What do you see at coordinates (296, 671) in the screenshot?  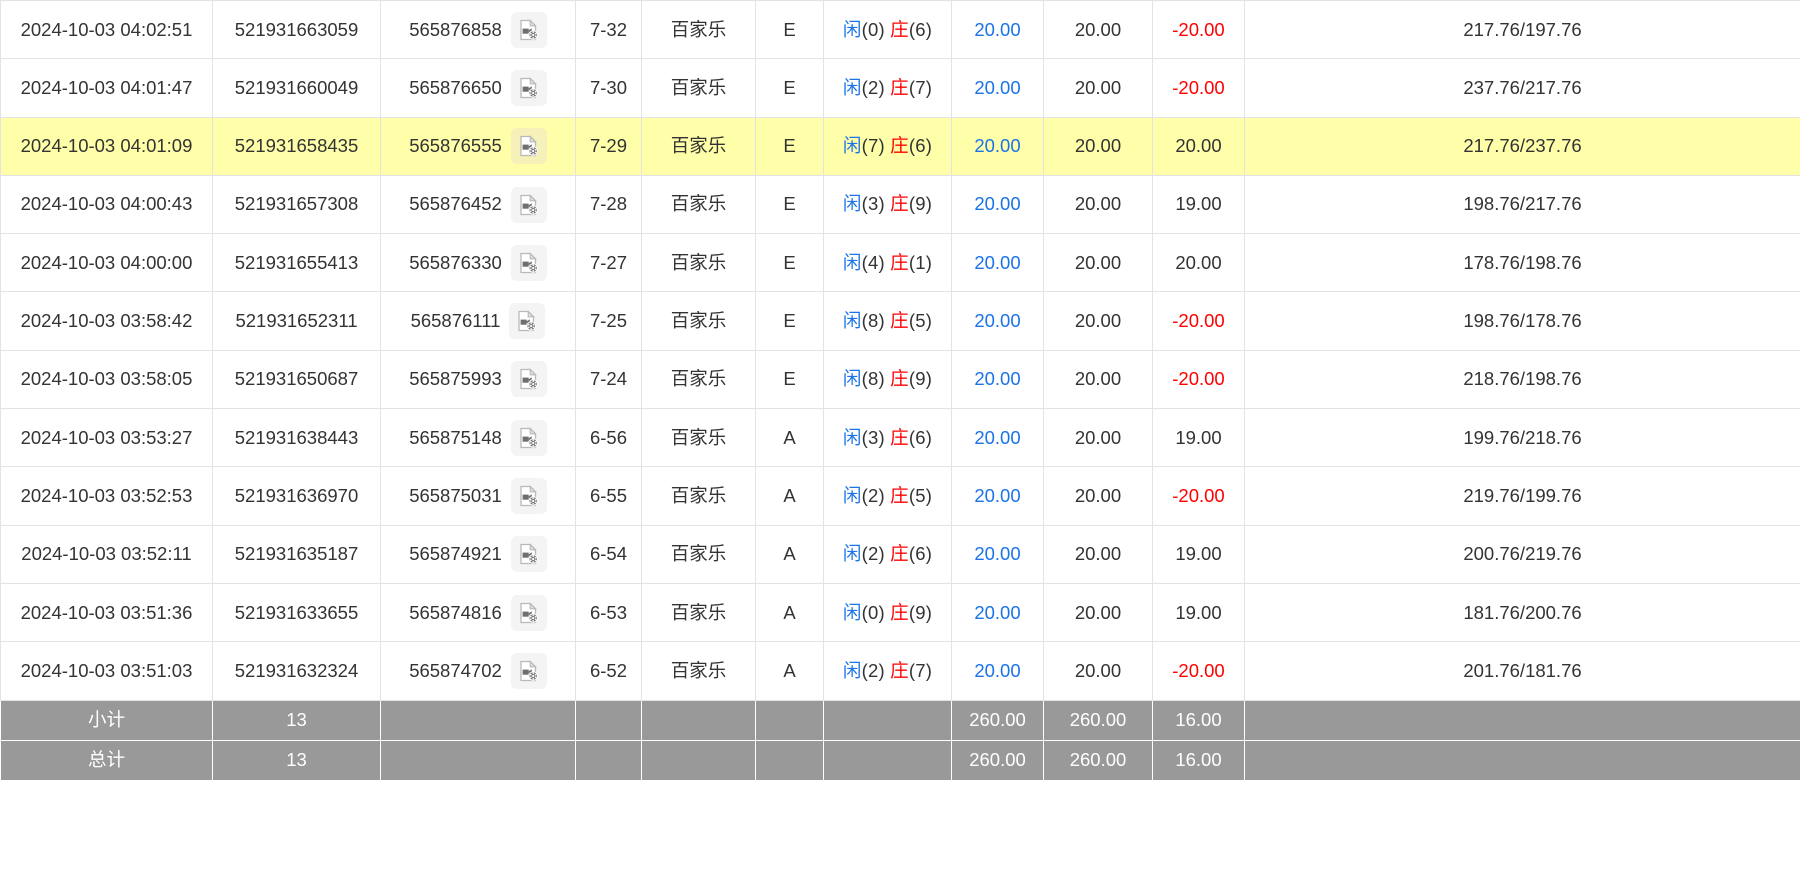 I see `bet-id-cell: 521931632324` at bounding box center [296, 671].